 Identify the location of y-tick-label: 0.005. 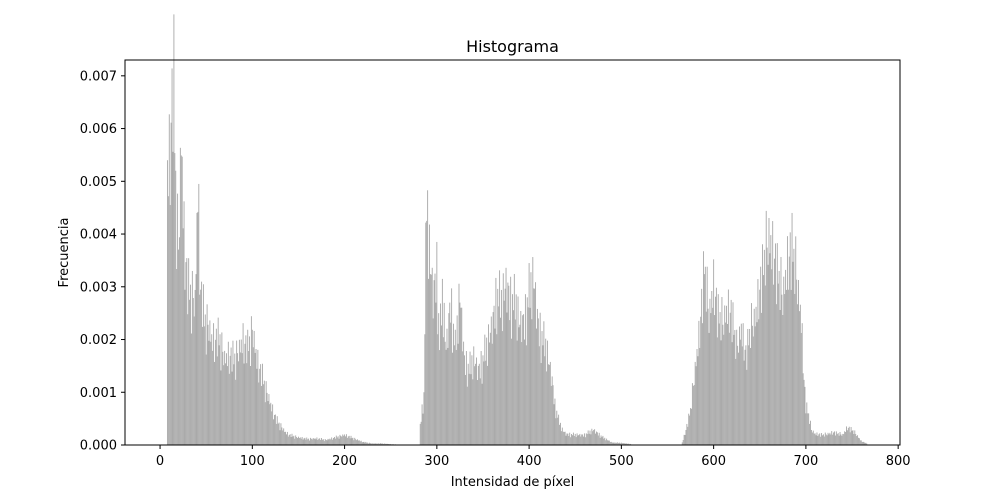
(98, 182).